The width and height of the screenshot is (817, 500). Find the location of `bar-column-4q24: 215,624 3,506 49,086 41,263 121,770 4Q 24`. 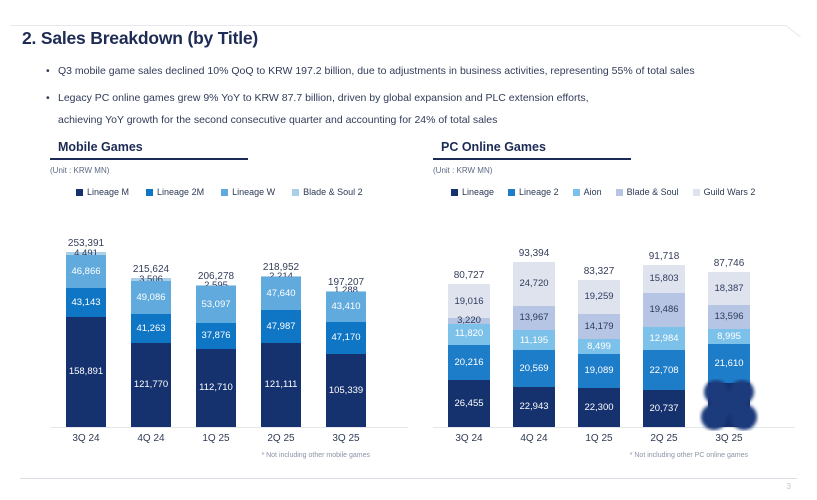

bar-column-4q24: 215,624 3,506 49,086 41,263 121,770 4Q 24 is located at coordinates (151, 324).